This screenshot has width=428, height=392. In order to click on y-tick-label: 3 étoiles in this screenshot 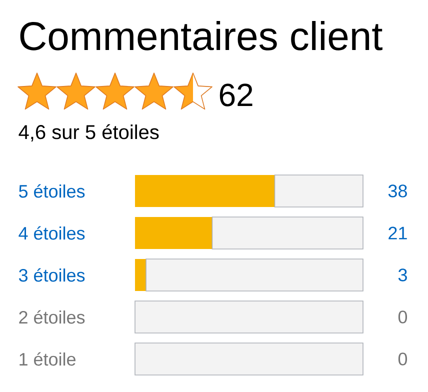, I will do `click(51, 275)`.